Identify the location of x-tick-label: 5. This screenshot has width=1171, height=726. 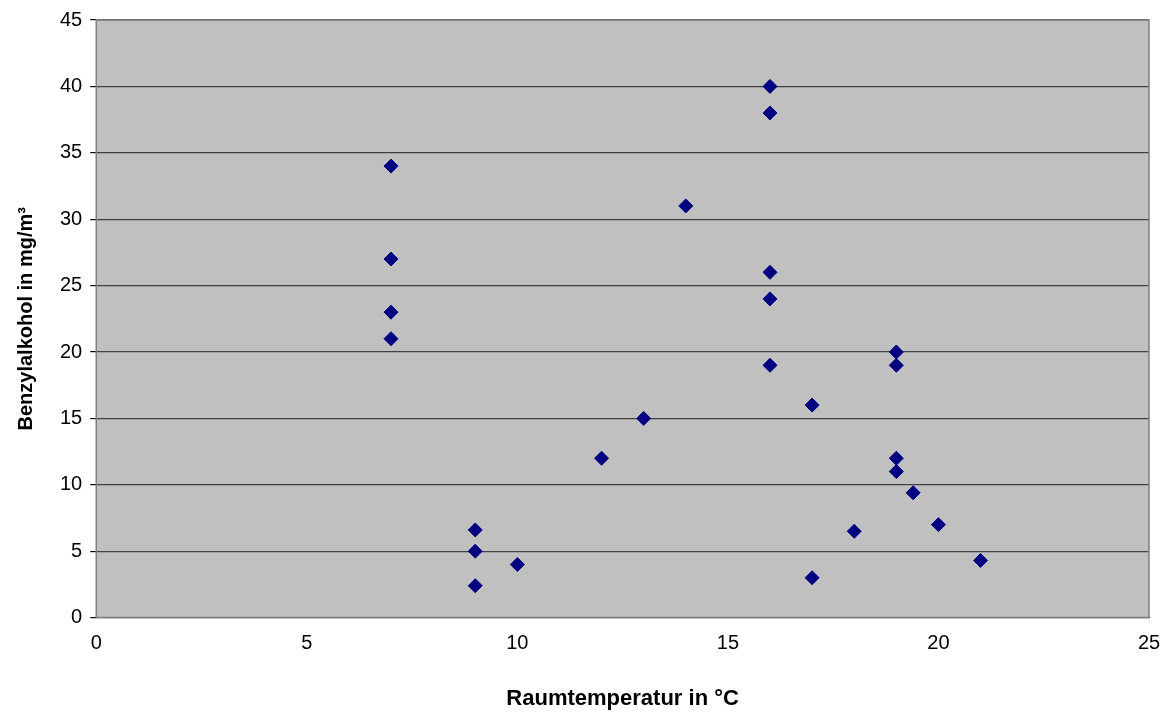
(307, 642).